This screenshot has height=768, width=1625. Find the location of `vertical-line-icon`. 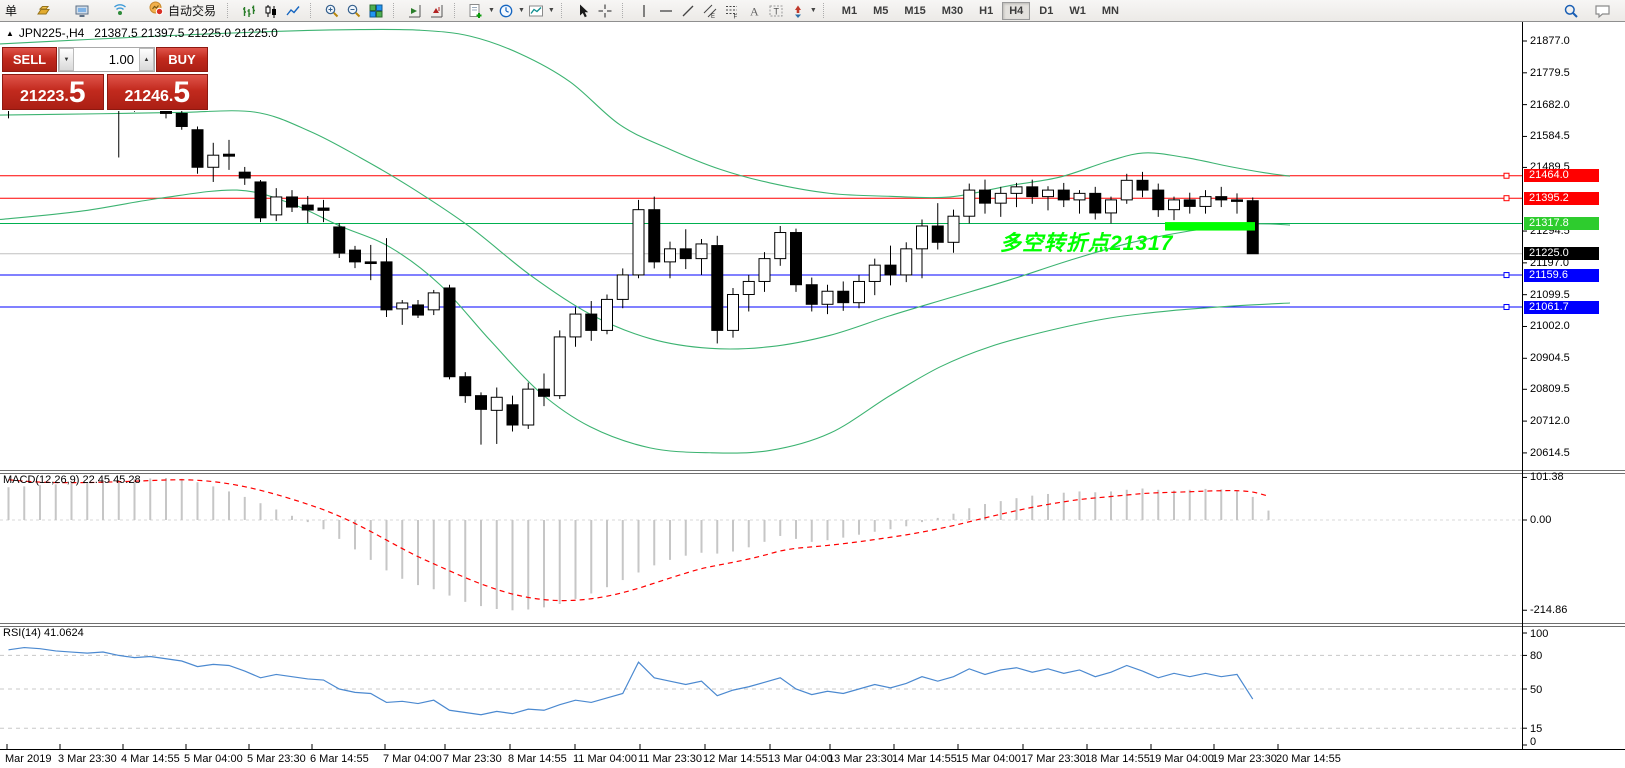

vertical-line-icon is located at coordinates (644, 10).